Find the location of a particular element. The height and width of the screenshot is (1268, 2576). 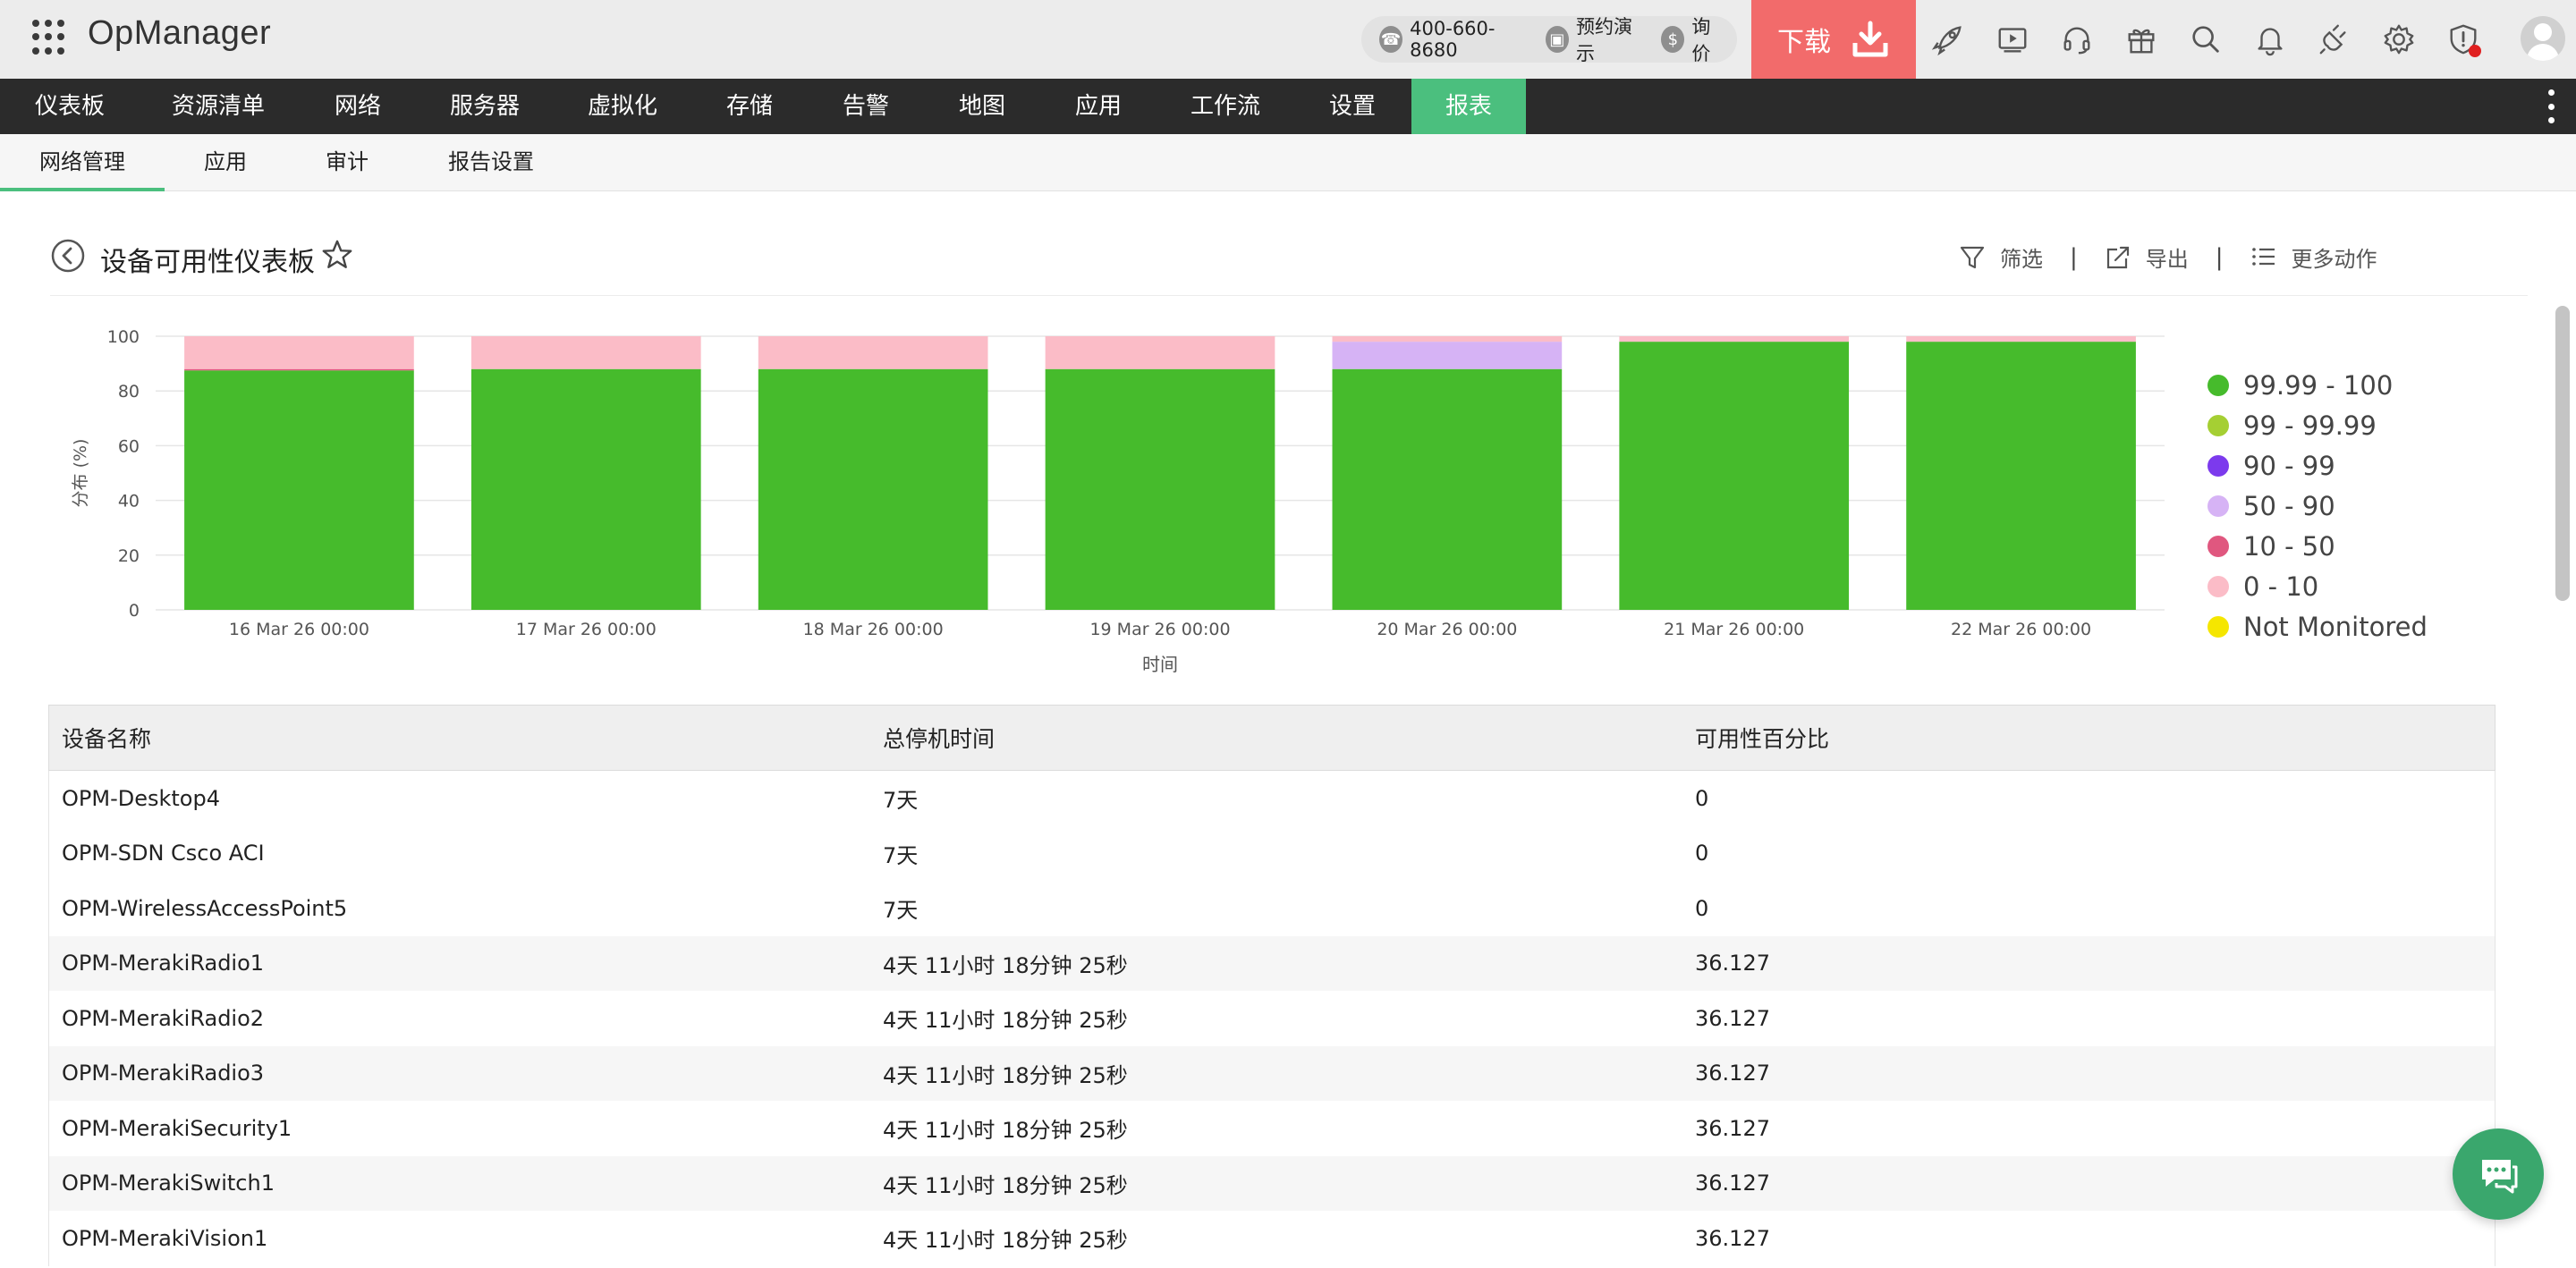

table-row: OPM-MerakiRadio2 4天 11小时 18分钟 25秒 36.127 is located at coordinates (1272, 1018).